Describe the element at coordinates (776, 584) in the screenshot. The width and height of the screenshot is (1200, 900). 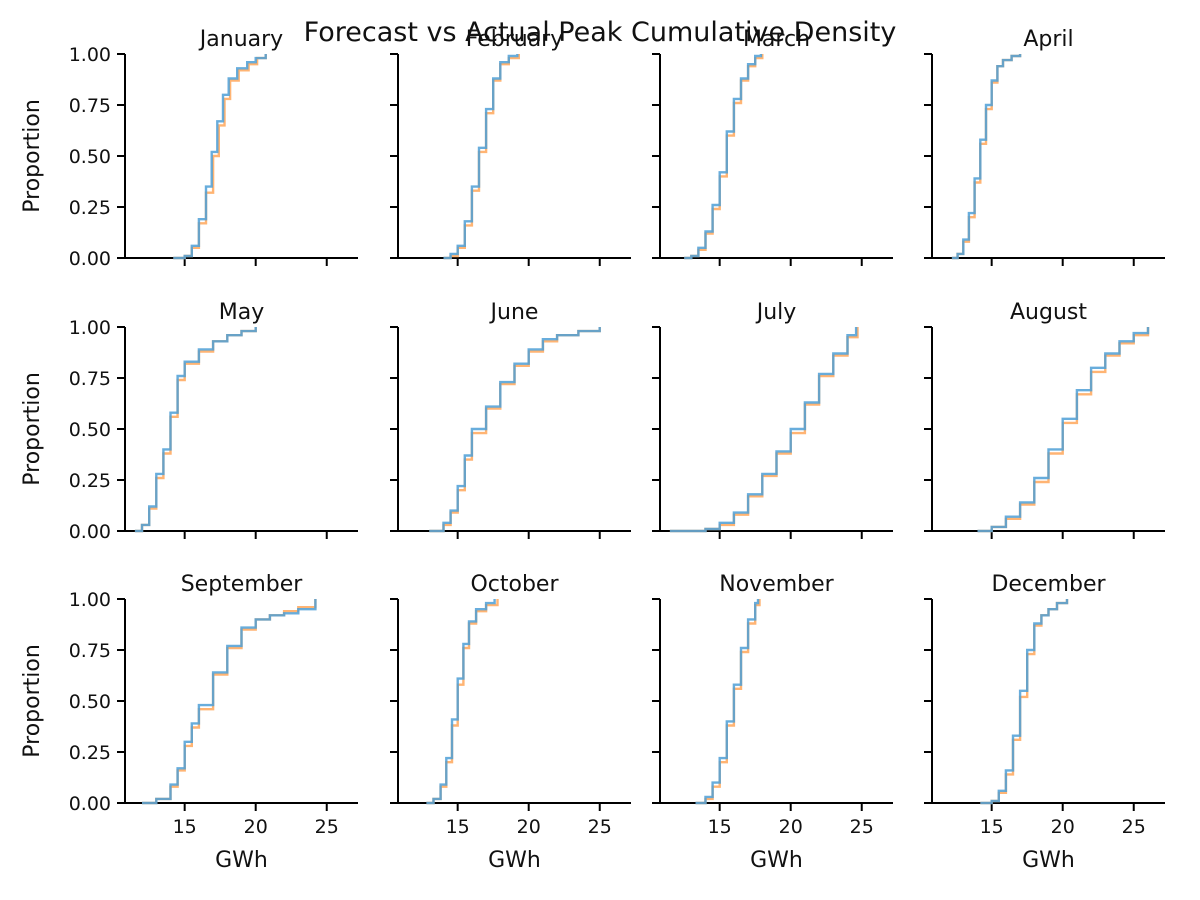
I see `subplot-title: November` at that location.